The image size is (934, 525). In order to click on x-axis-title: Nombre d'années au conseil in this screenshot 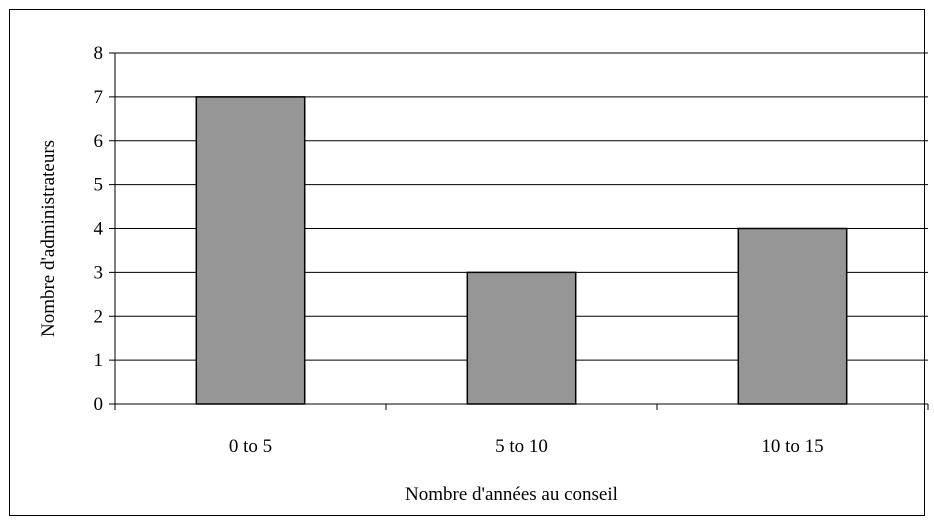, I will do `click(511, 494)`.